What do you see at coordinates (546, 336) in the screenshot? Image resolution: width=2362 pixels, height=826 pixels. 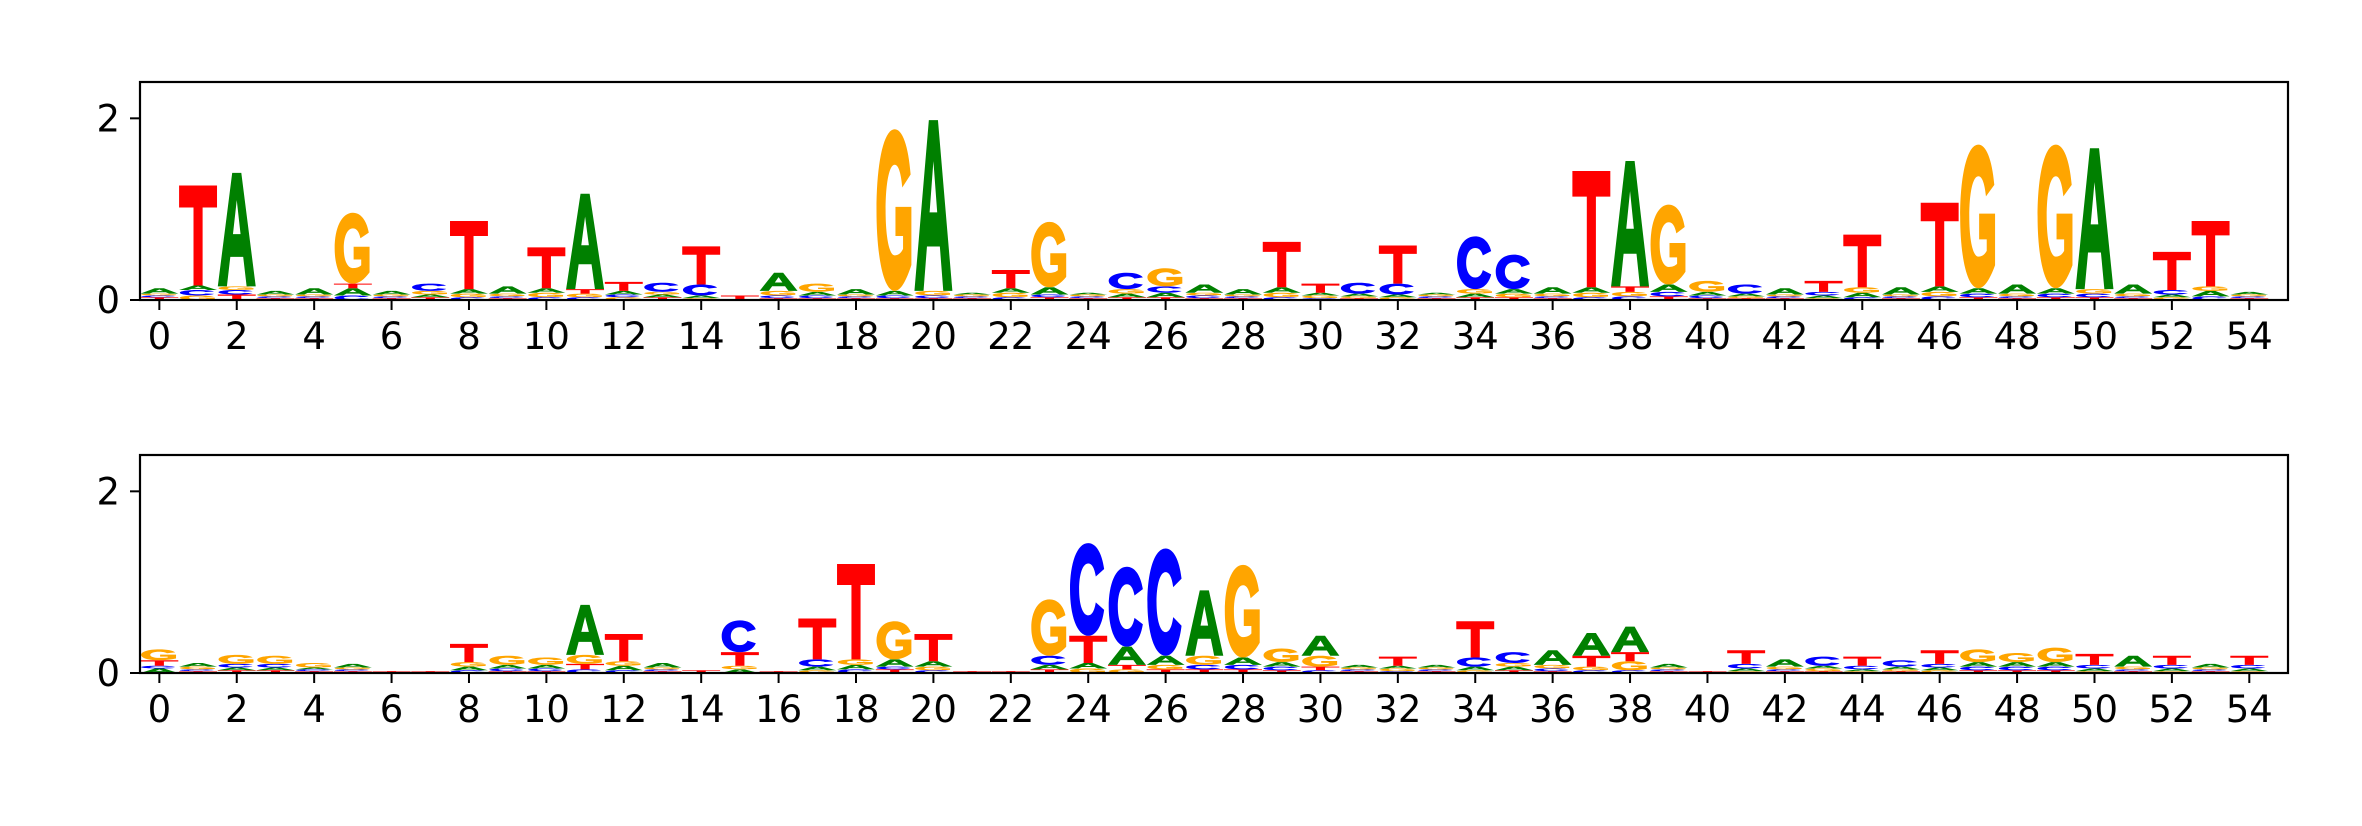 I see `x-tick-label: 10` at bounding box center [546, 336].